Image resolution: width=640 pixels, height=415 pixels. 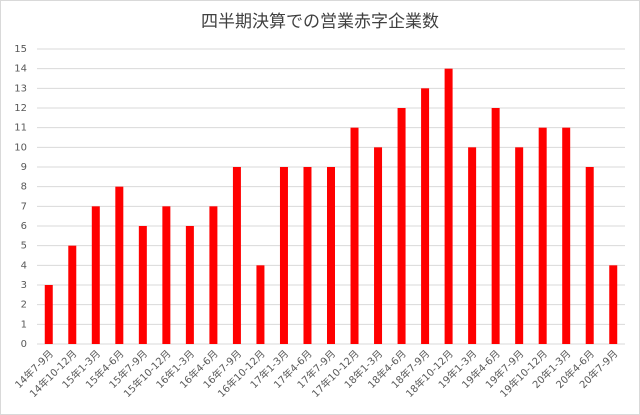 What do you see at coordinates (24, 285) in the screenshot?
I see `y-tick-label: 3` at bounding box center [24, 285].